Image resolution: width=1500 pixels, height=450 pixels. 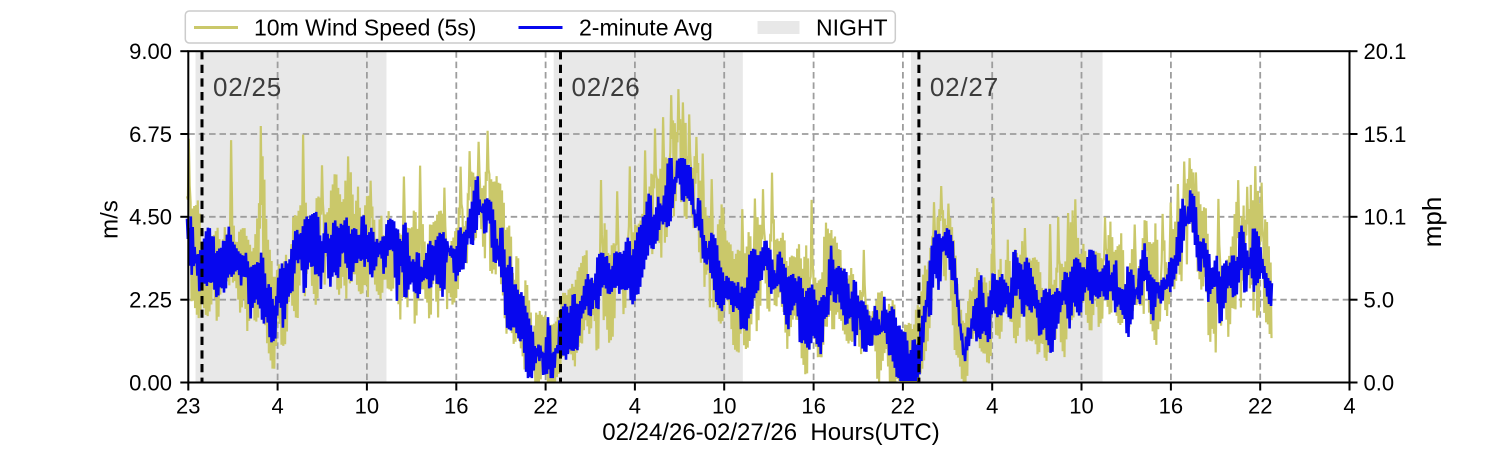 What do you see at coordinates (150, 382) in the screenshot?
I see `svg-text: 0.00` at bounding box center [150, 382].